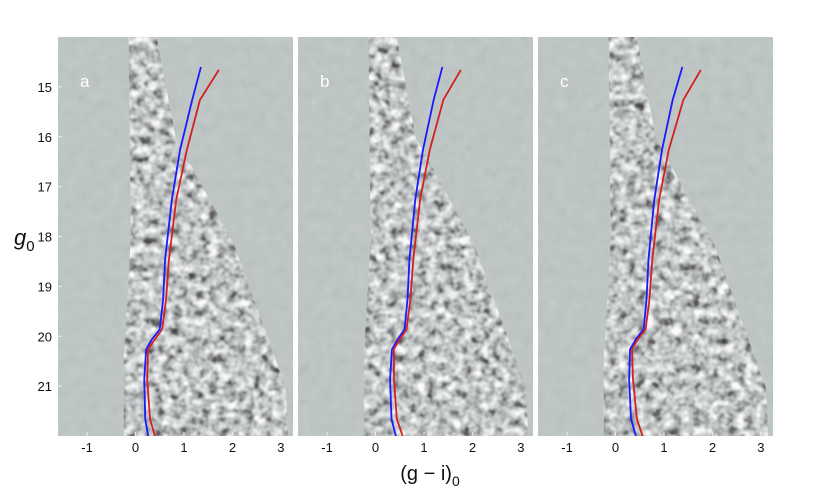 The image size is (830, 500). What do you see at coordinates (45, 386) in the screenshot?
I see `y-tick-label: 21` at bounding box center [45, 386].